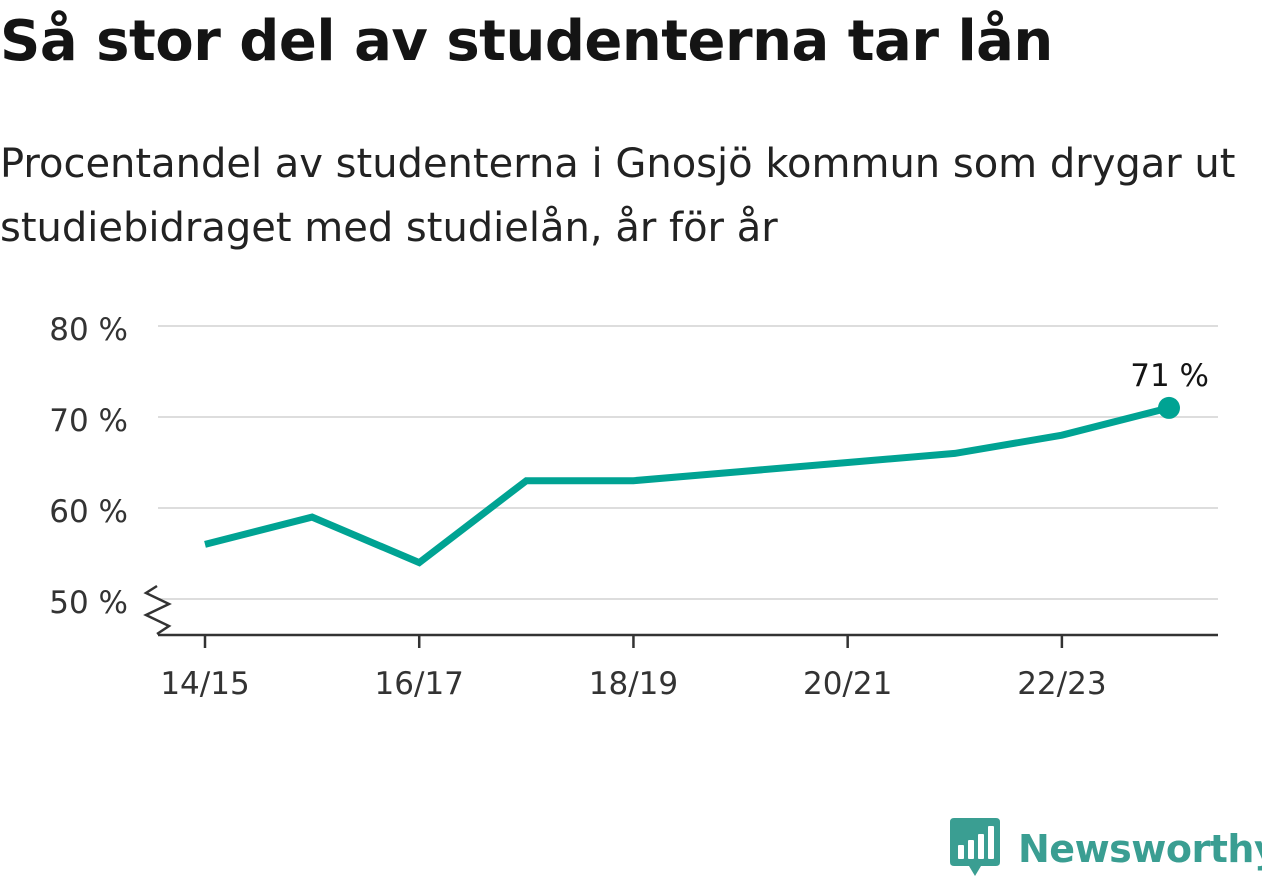 Image resolution: width=1262 pixels, height=880 pixels. I want to click on x-tick-label: 14/15, so click(204, 684).